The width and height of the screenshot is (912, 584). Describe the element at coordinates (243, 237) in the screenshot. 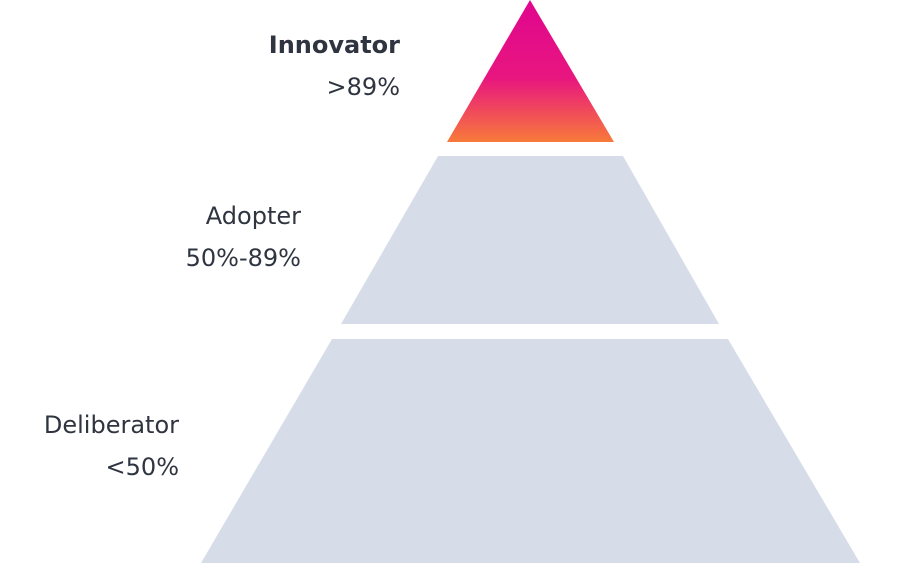

I see `tier-label-adopter: Adopter 50%-89%` at that location.